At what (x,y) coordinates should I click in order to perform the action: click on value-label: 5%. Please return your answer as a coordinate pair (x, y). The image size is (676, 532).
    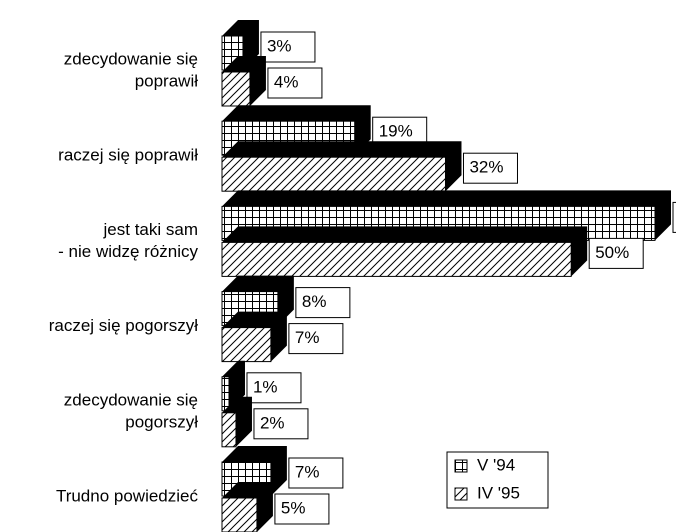
    Looking at the image, I should click on (293, 507).